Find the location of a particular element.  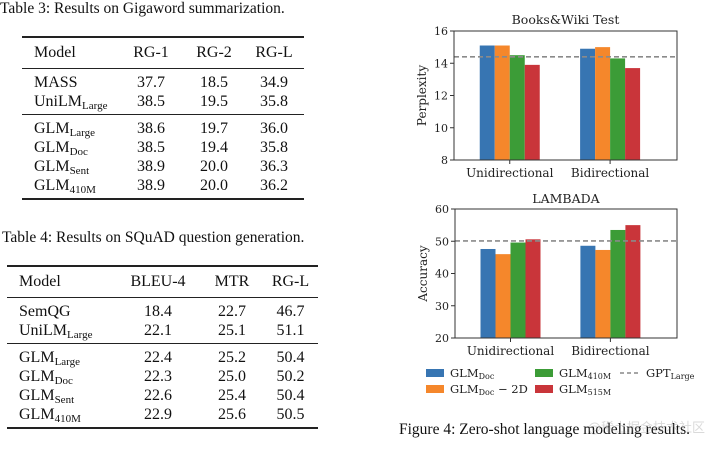

score-cell: 25.2 is located at coordinates (232, 357).